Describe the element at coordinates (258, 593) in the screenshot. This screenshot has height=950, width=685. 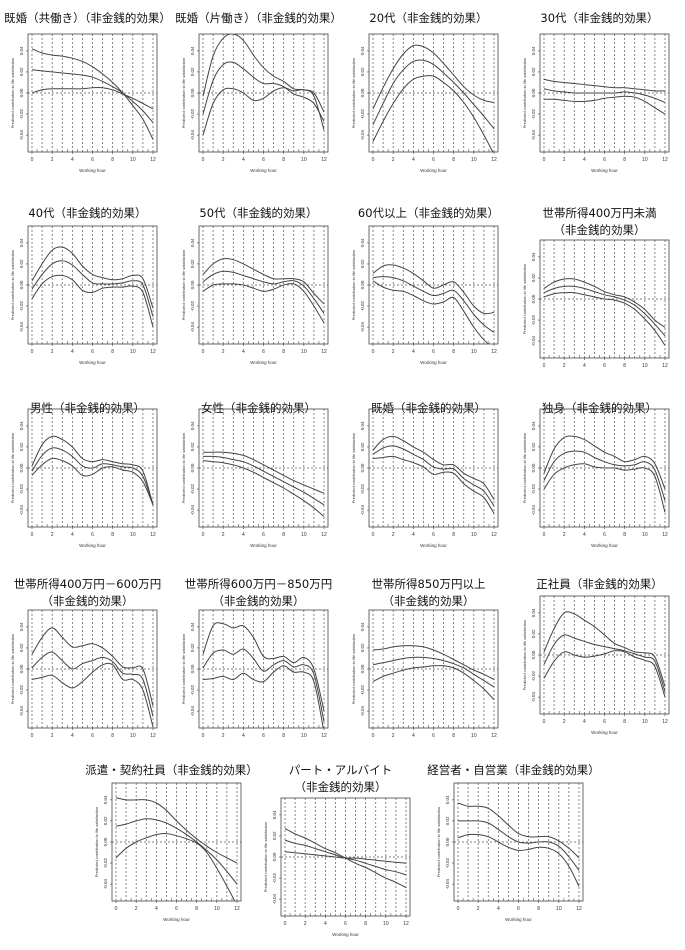
I see `chart-title: 世帯所得600万円－850万円 （非金銭的効果）` at that location.